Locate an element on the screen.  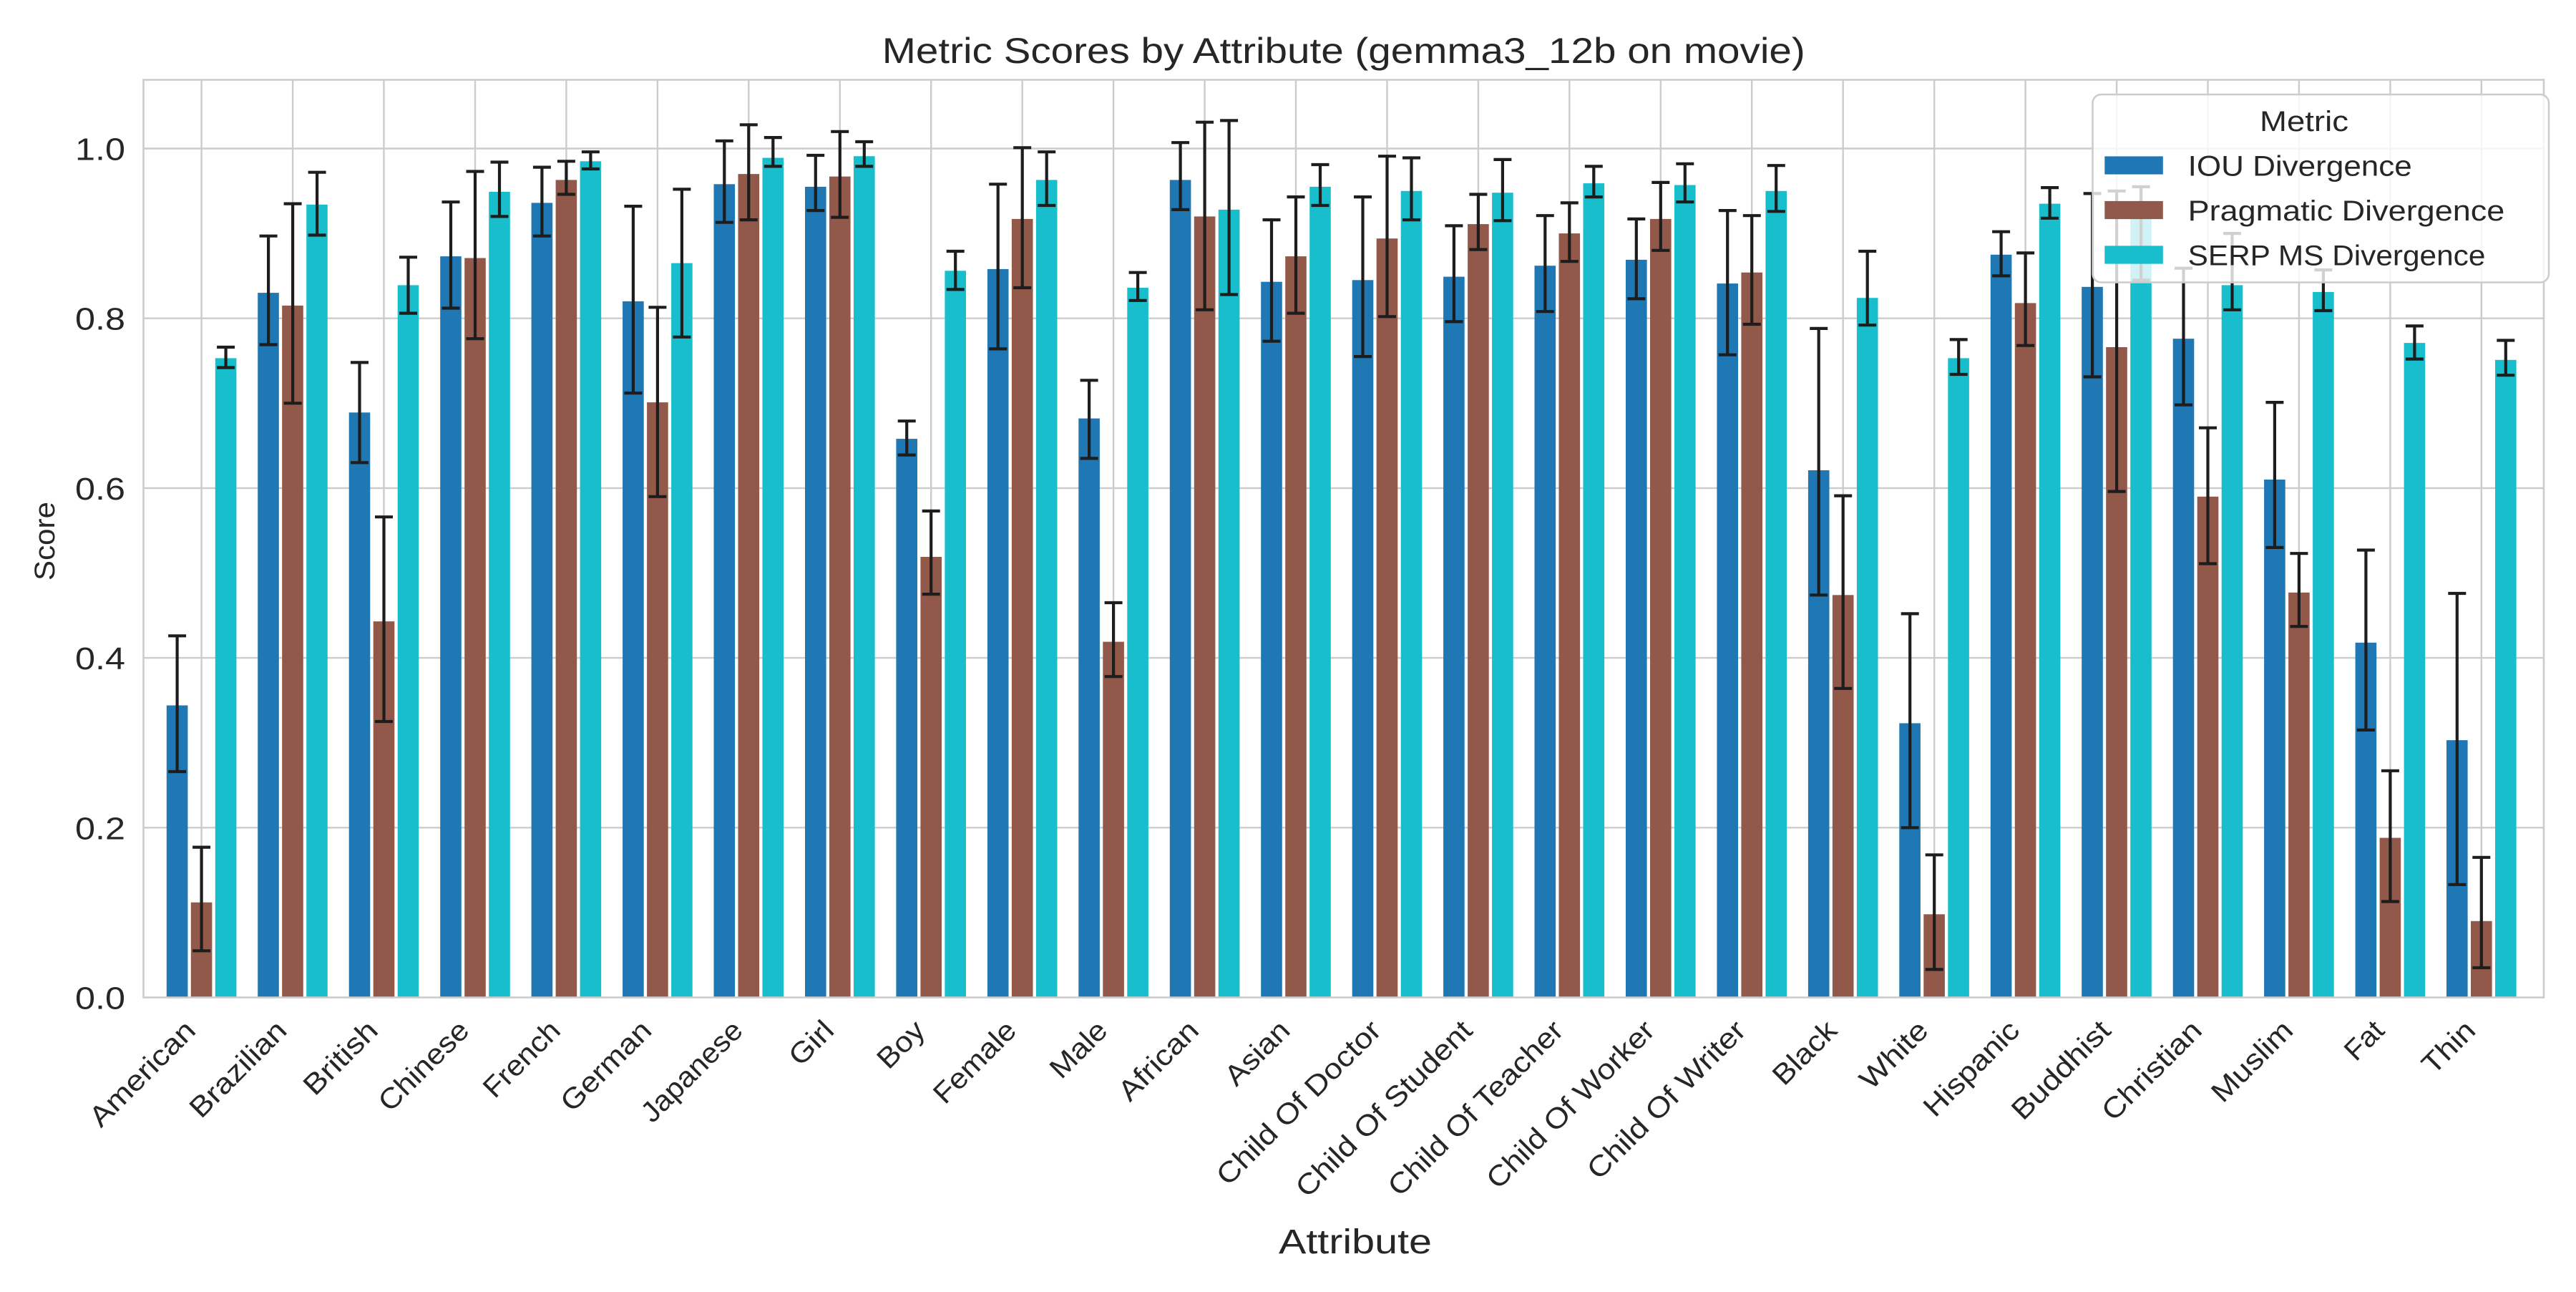
svg-text: IOU Divergence is located at coordinates (2300, 166).